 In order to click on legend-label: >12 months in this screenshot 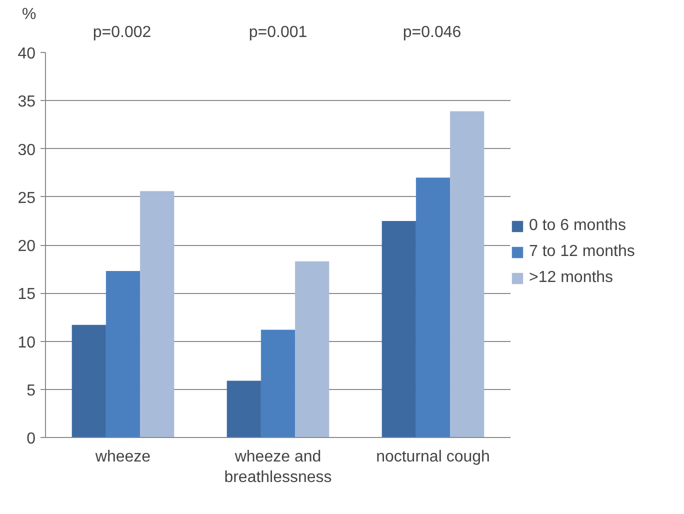, I will do `click(571, 278)`.